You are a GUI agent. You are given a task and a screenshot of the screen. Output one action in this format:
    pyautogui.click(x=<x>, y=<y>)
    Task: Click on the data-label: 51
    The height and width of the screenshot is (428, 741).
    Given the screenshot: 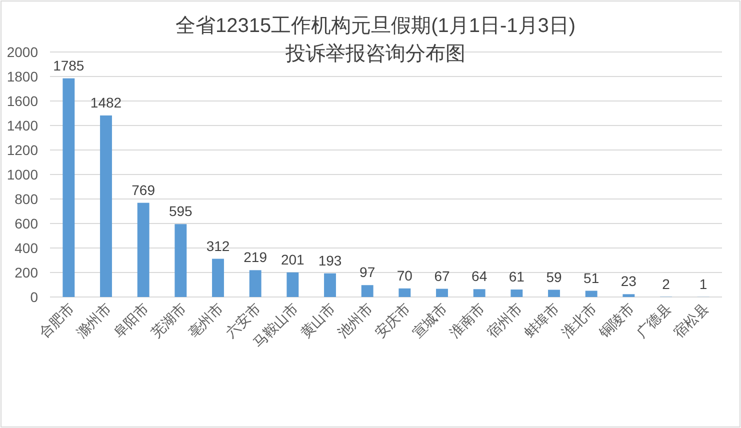 What is the action you would take?
    pyautogui.click(x=592, y=278)
    